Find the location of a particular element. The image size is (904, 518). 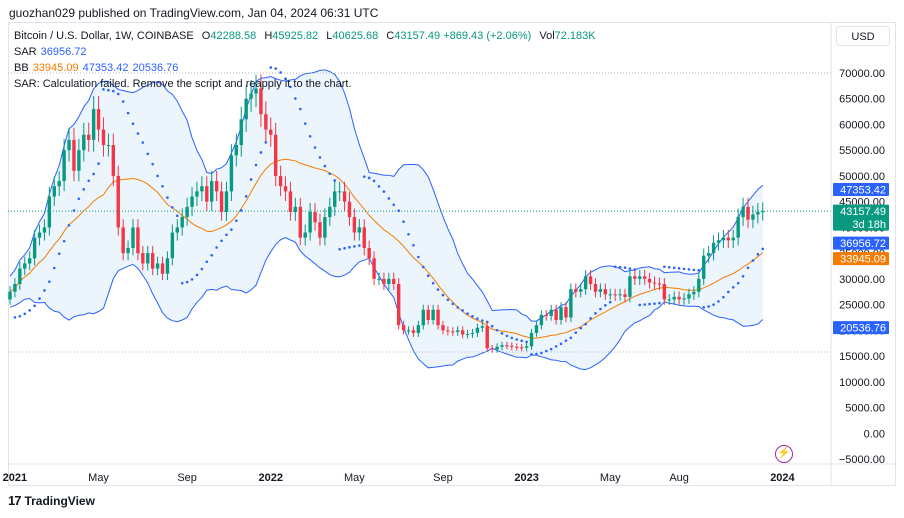

bb-upper-badge: 47353.42 is located at coordinates (861, 190).